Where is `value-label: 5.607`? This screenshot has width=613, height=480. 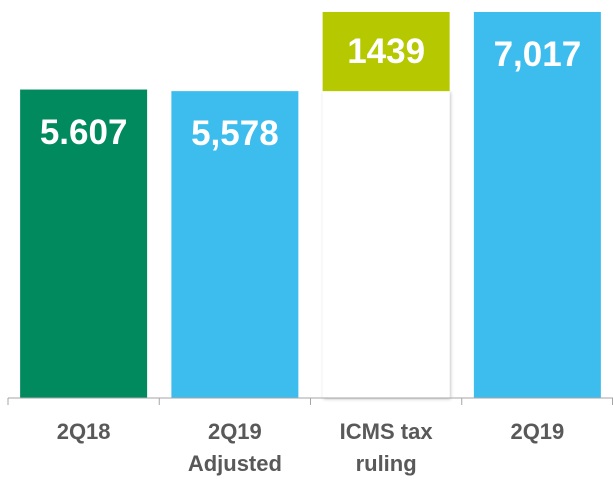 value-label: 5.607 is located at coordinates (83, 132).